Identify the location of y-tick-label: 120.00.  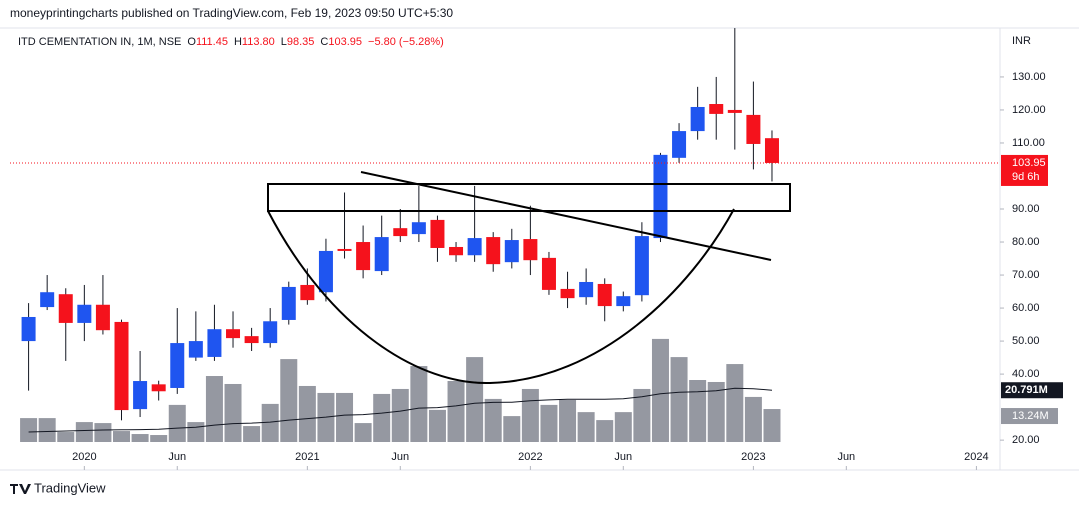
(1029, 110).